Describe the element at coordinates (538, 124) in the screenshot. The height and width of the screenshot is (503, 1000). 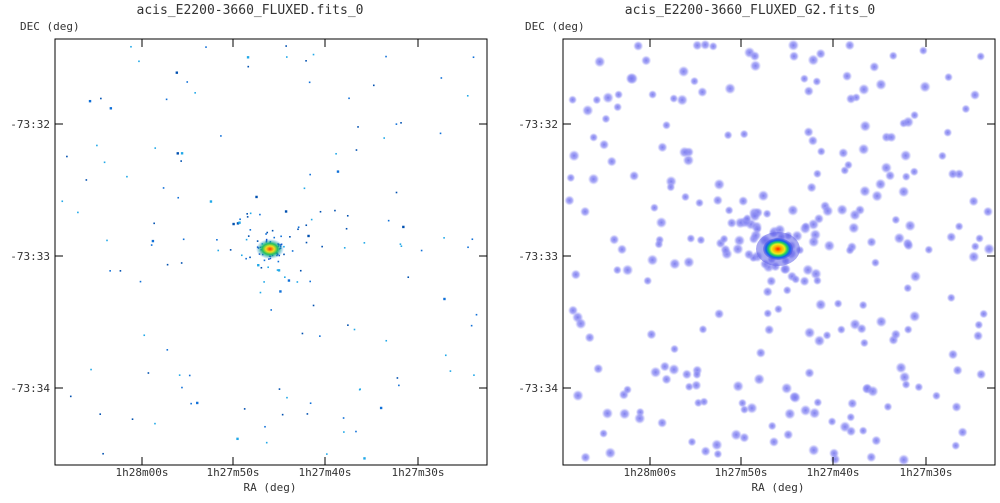
I see `right-y-tick-label: -73:32` at that location.